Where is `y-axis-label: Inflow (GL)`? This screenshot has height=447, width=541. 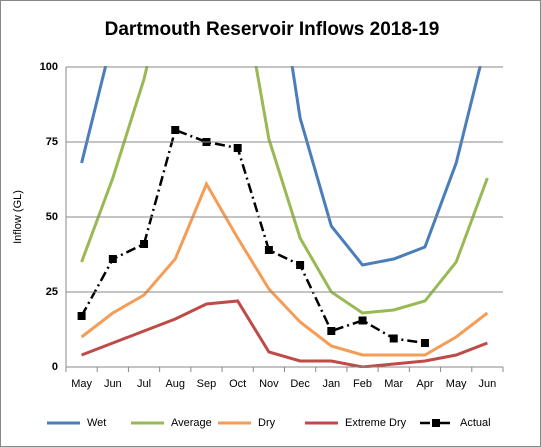 y-axis-label: Inflow (GL) is located at coordinates (18, 217).